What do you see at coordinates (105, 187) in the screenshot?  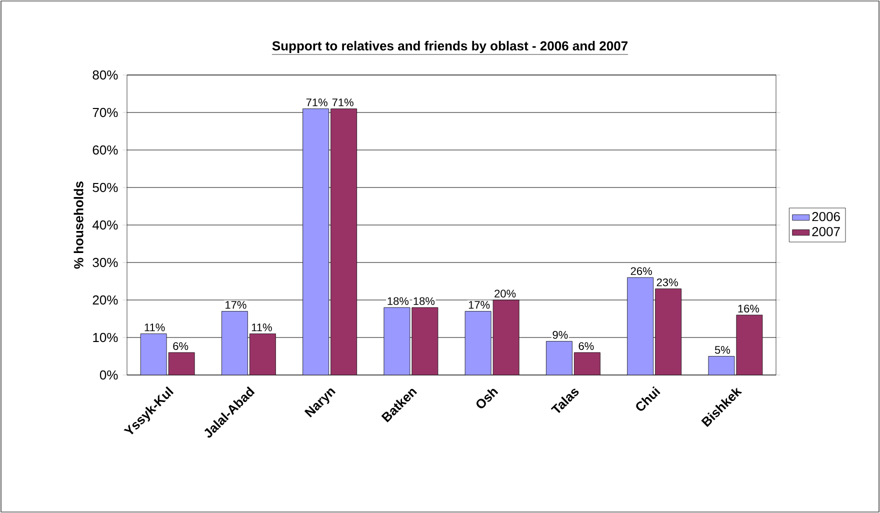 I see `y-tick-label: 50%` at bounding box center [105, 187].